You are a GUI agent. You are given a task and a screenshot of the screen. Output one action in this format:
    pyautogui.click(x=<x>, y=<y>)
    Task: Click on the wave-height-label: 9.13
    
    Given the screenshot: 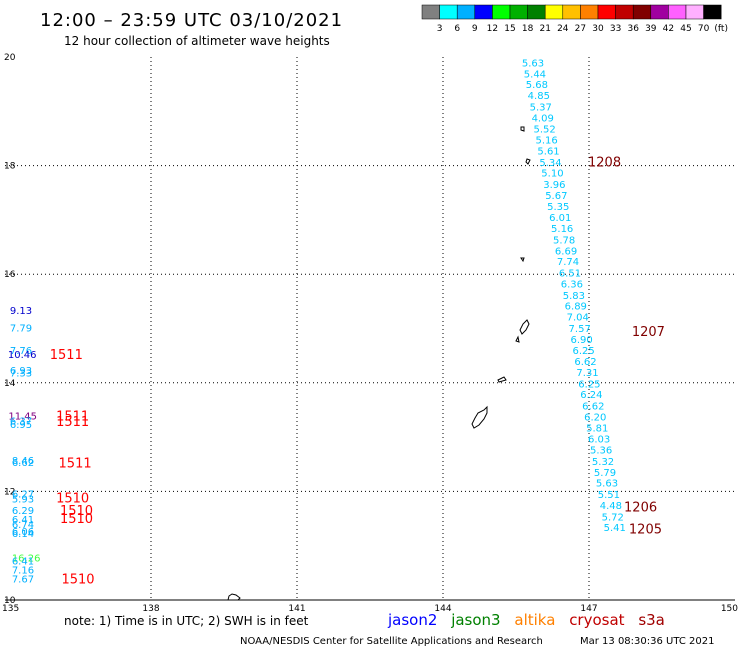 What is the action you would take?
    pyautogui.click(x=21, y=311)
    